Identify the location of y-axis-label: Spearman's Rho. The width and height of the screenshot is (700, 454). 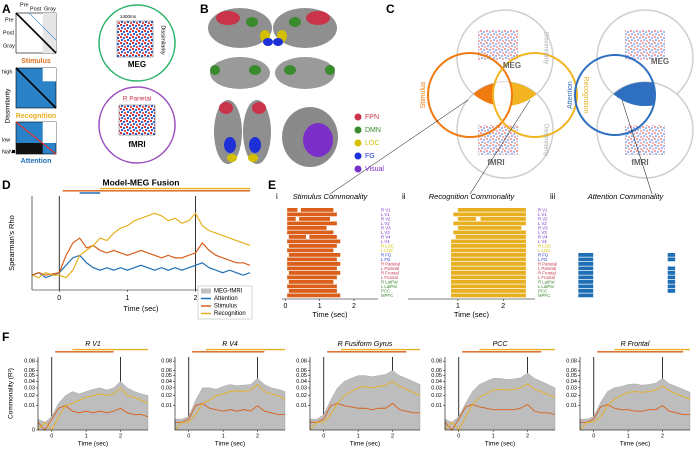
(11, 243).